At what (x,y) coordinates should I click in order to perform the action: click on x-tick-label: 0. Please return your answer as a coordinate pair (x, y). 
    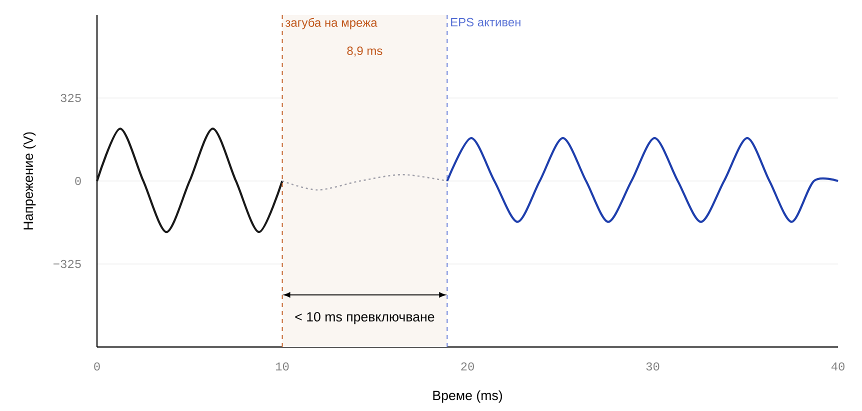
    Looking at the image, I should click on (97, 366).